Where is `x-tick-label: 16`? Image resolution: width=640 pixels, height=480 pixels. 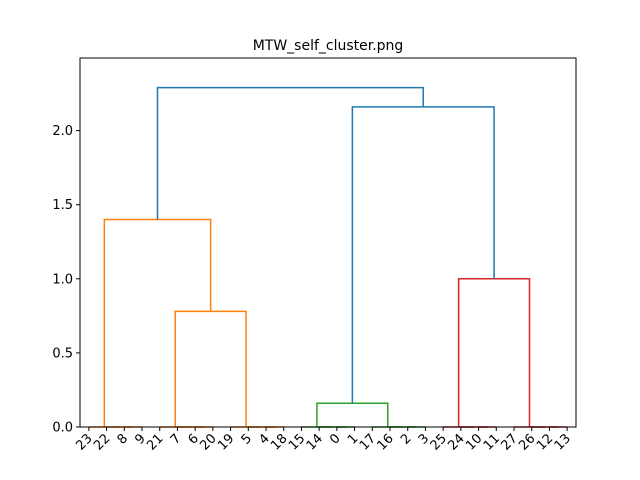
x-tick-label: 16 is located at coordinates (386, 442).